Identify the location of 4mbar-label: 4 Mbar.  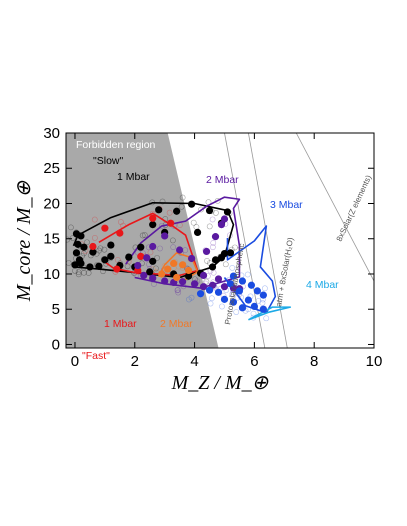
(322, 285).